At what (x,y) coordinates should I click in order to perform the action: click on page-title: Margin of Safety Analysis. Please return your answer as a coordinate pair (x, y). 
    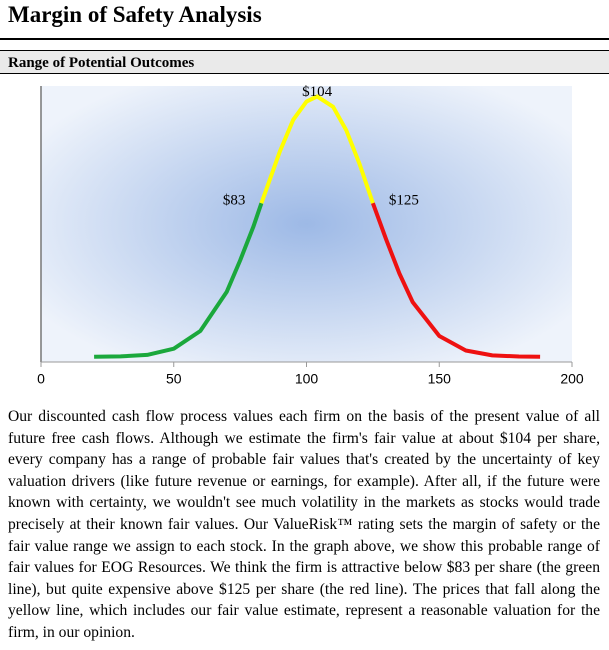
    Looking at the image, I should click on (135, 14).